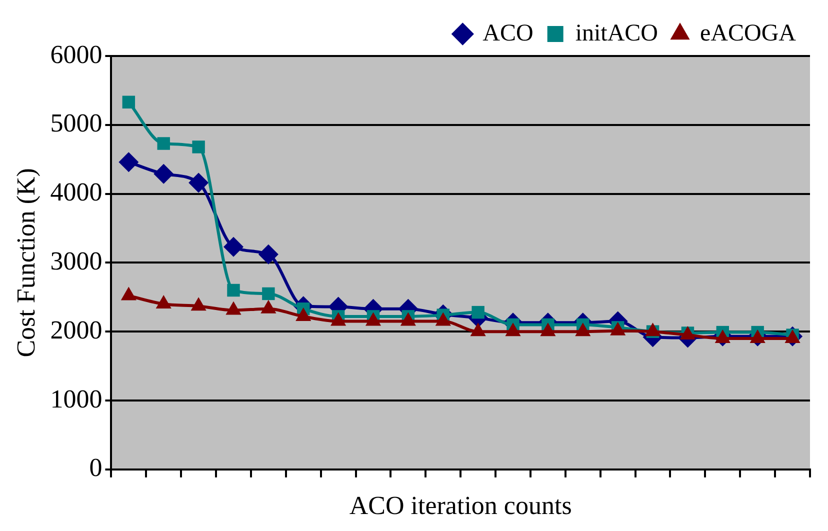  I want to click on legend-label: initACO, so click(616, 33).